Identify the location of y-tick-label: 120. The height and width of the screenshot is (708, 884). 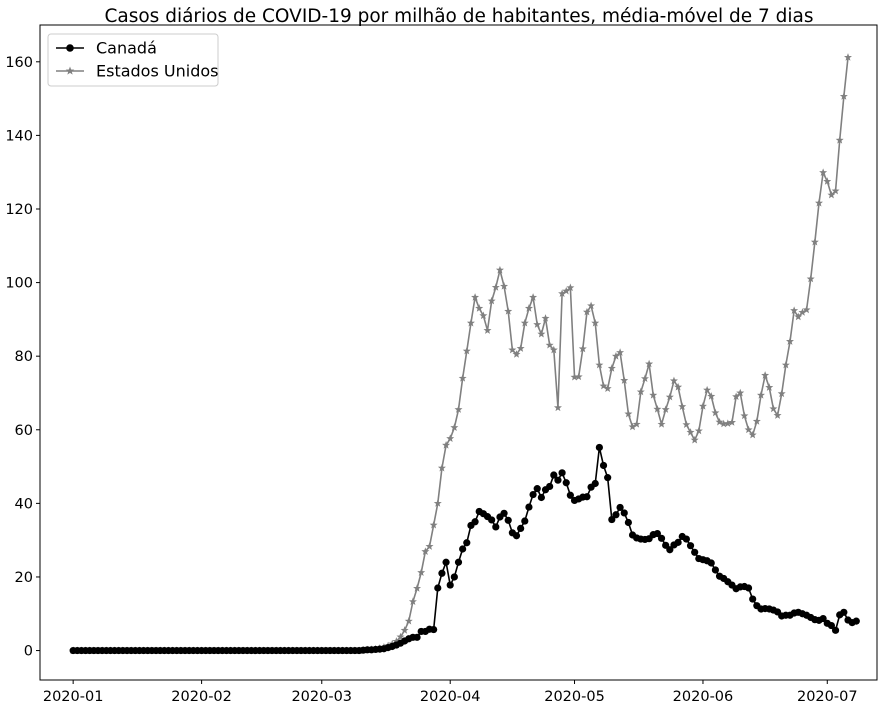
(19, 210).